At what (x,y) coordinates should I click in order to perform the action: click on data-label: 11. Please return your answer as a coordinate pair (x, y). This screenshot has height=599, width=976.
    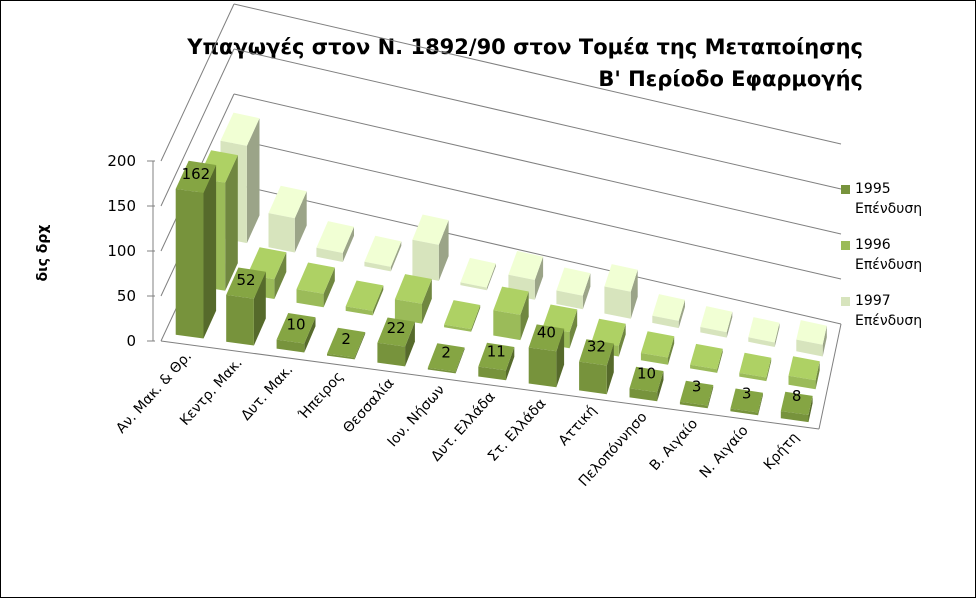
    Looking at the image, I should click on (496, 352).